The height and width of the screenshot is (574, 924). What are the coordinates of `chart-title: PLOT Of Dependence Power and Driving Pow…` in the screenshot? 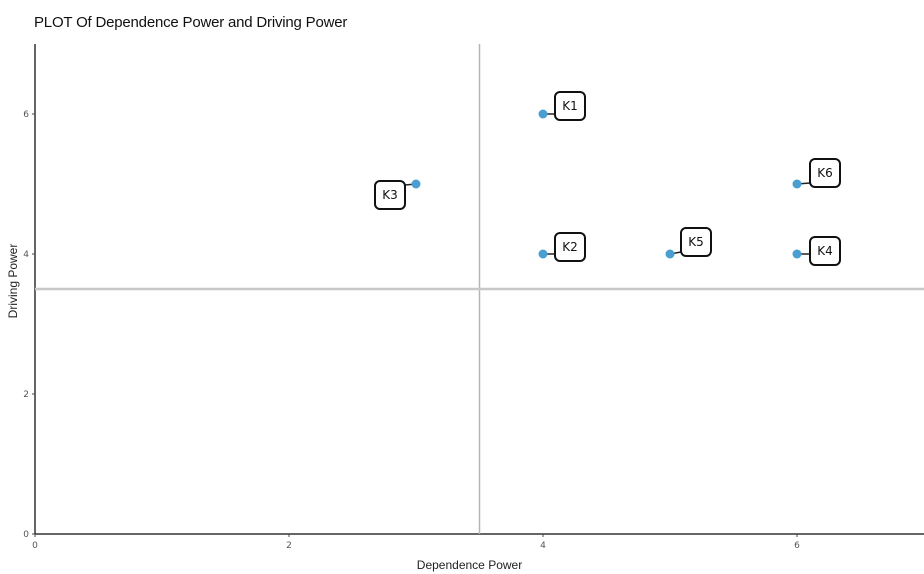 It's located at (191, 22).